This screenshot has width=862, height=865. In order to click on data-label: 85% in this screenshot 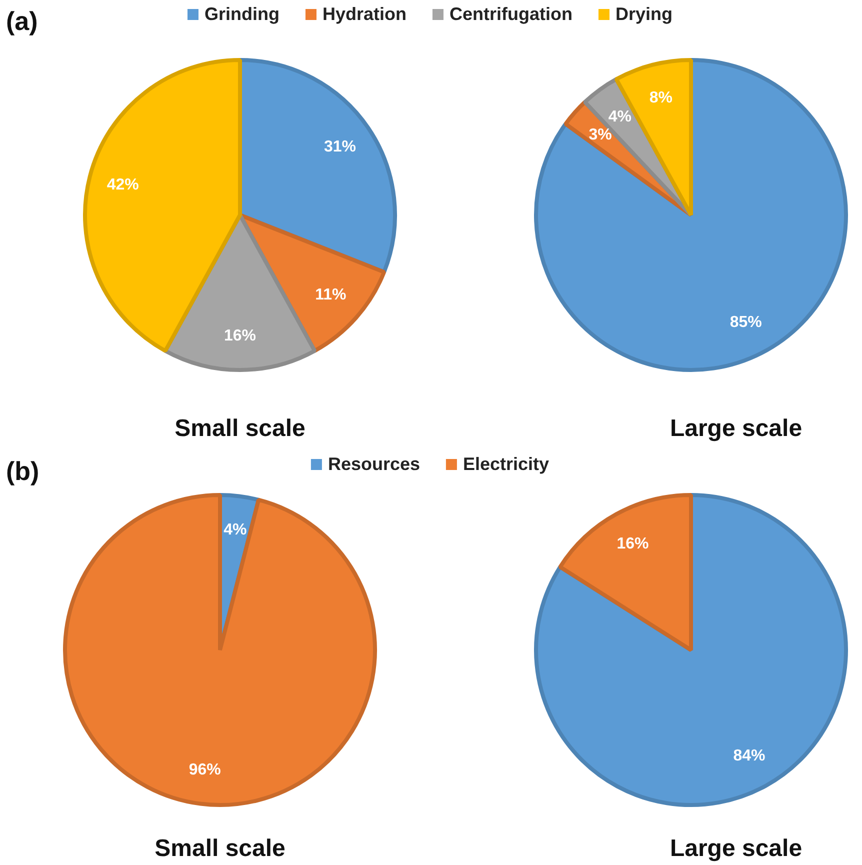, I will do `click(746, 323)`.